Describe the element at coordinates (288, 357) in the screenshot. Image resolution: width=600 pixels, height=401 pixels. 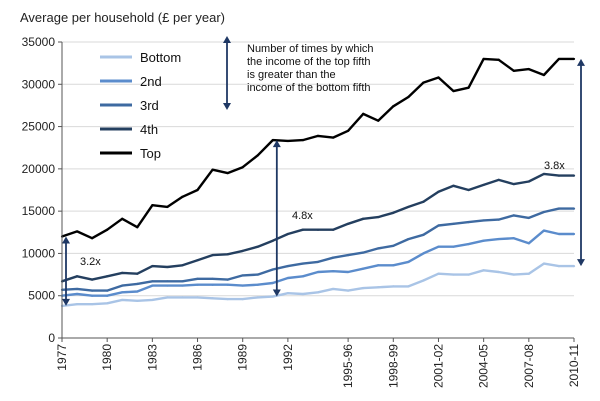
I see `x-tick-label-15: 1992` at that location.